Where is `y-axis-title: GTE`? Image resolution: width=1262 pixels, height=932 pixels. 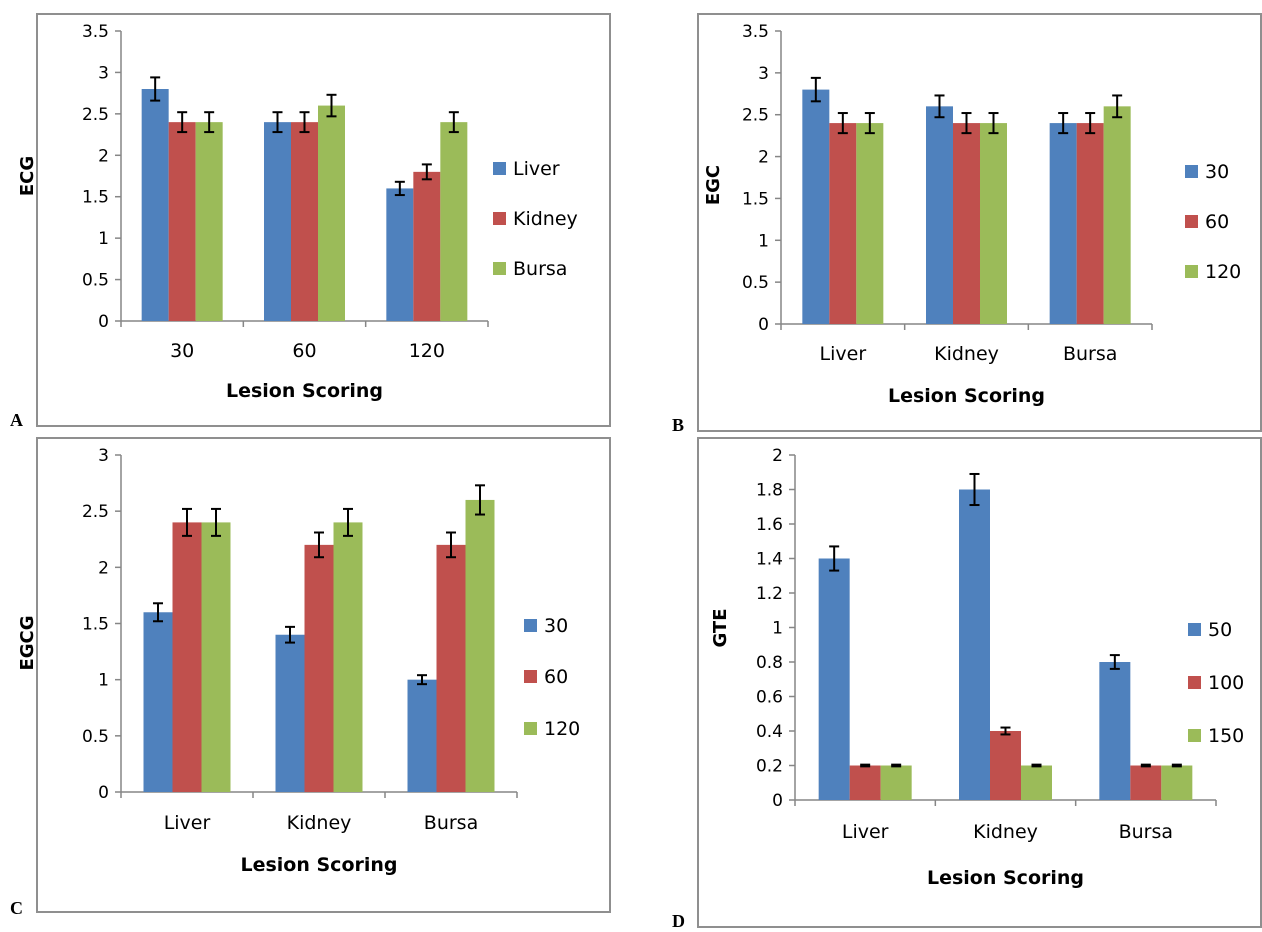 y-axis-title: GTE is located at coordinates (720, 627).